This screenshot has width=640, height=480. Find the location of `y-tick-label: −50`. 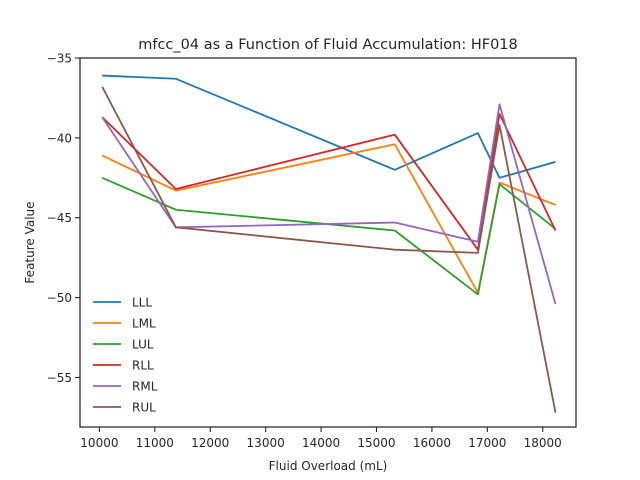

y-tick-label: −50 is located at coordinates (59, 298).